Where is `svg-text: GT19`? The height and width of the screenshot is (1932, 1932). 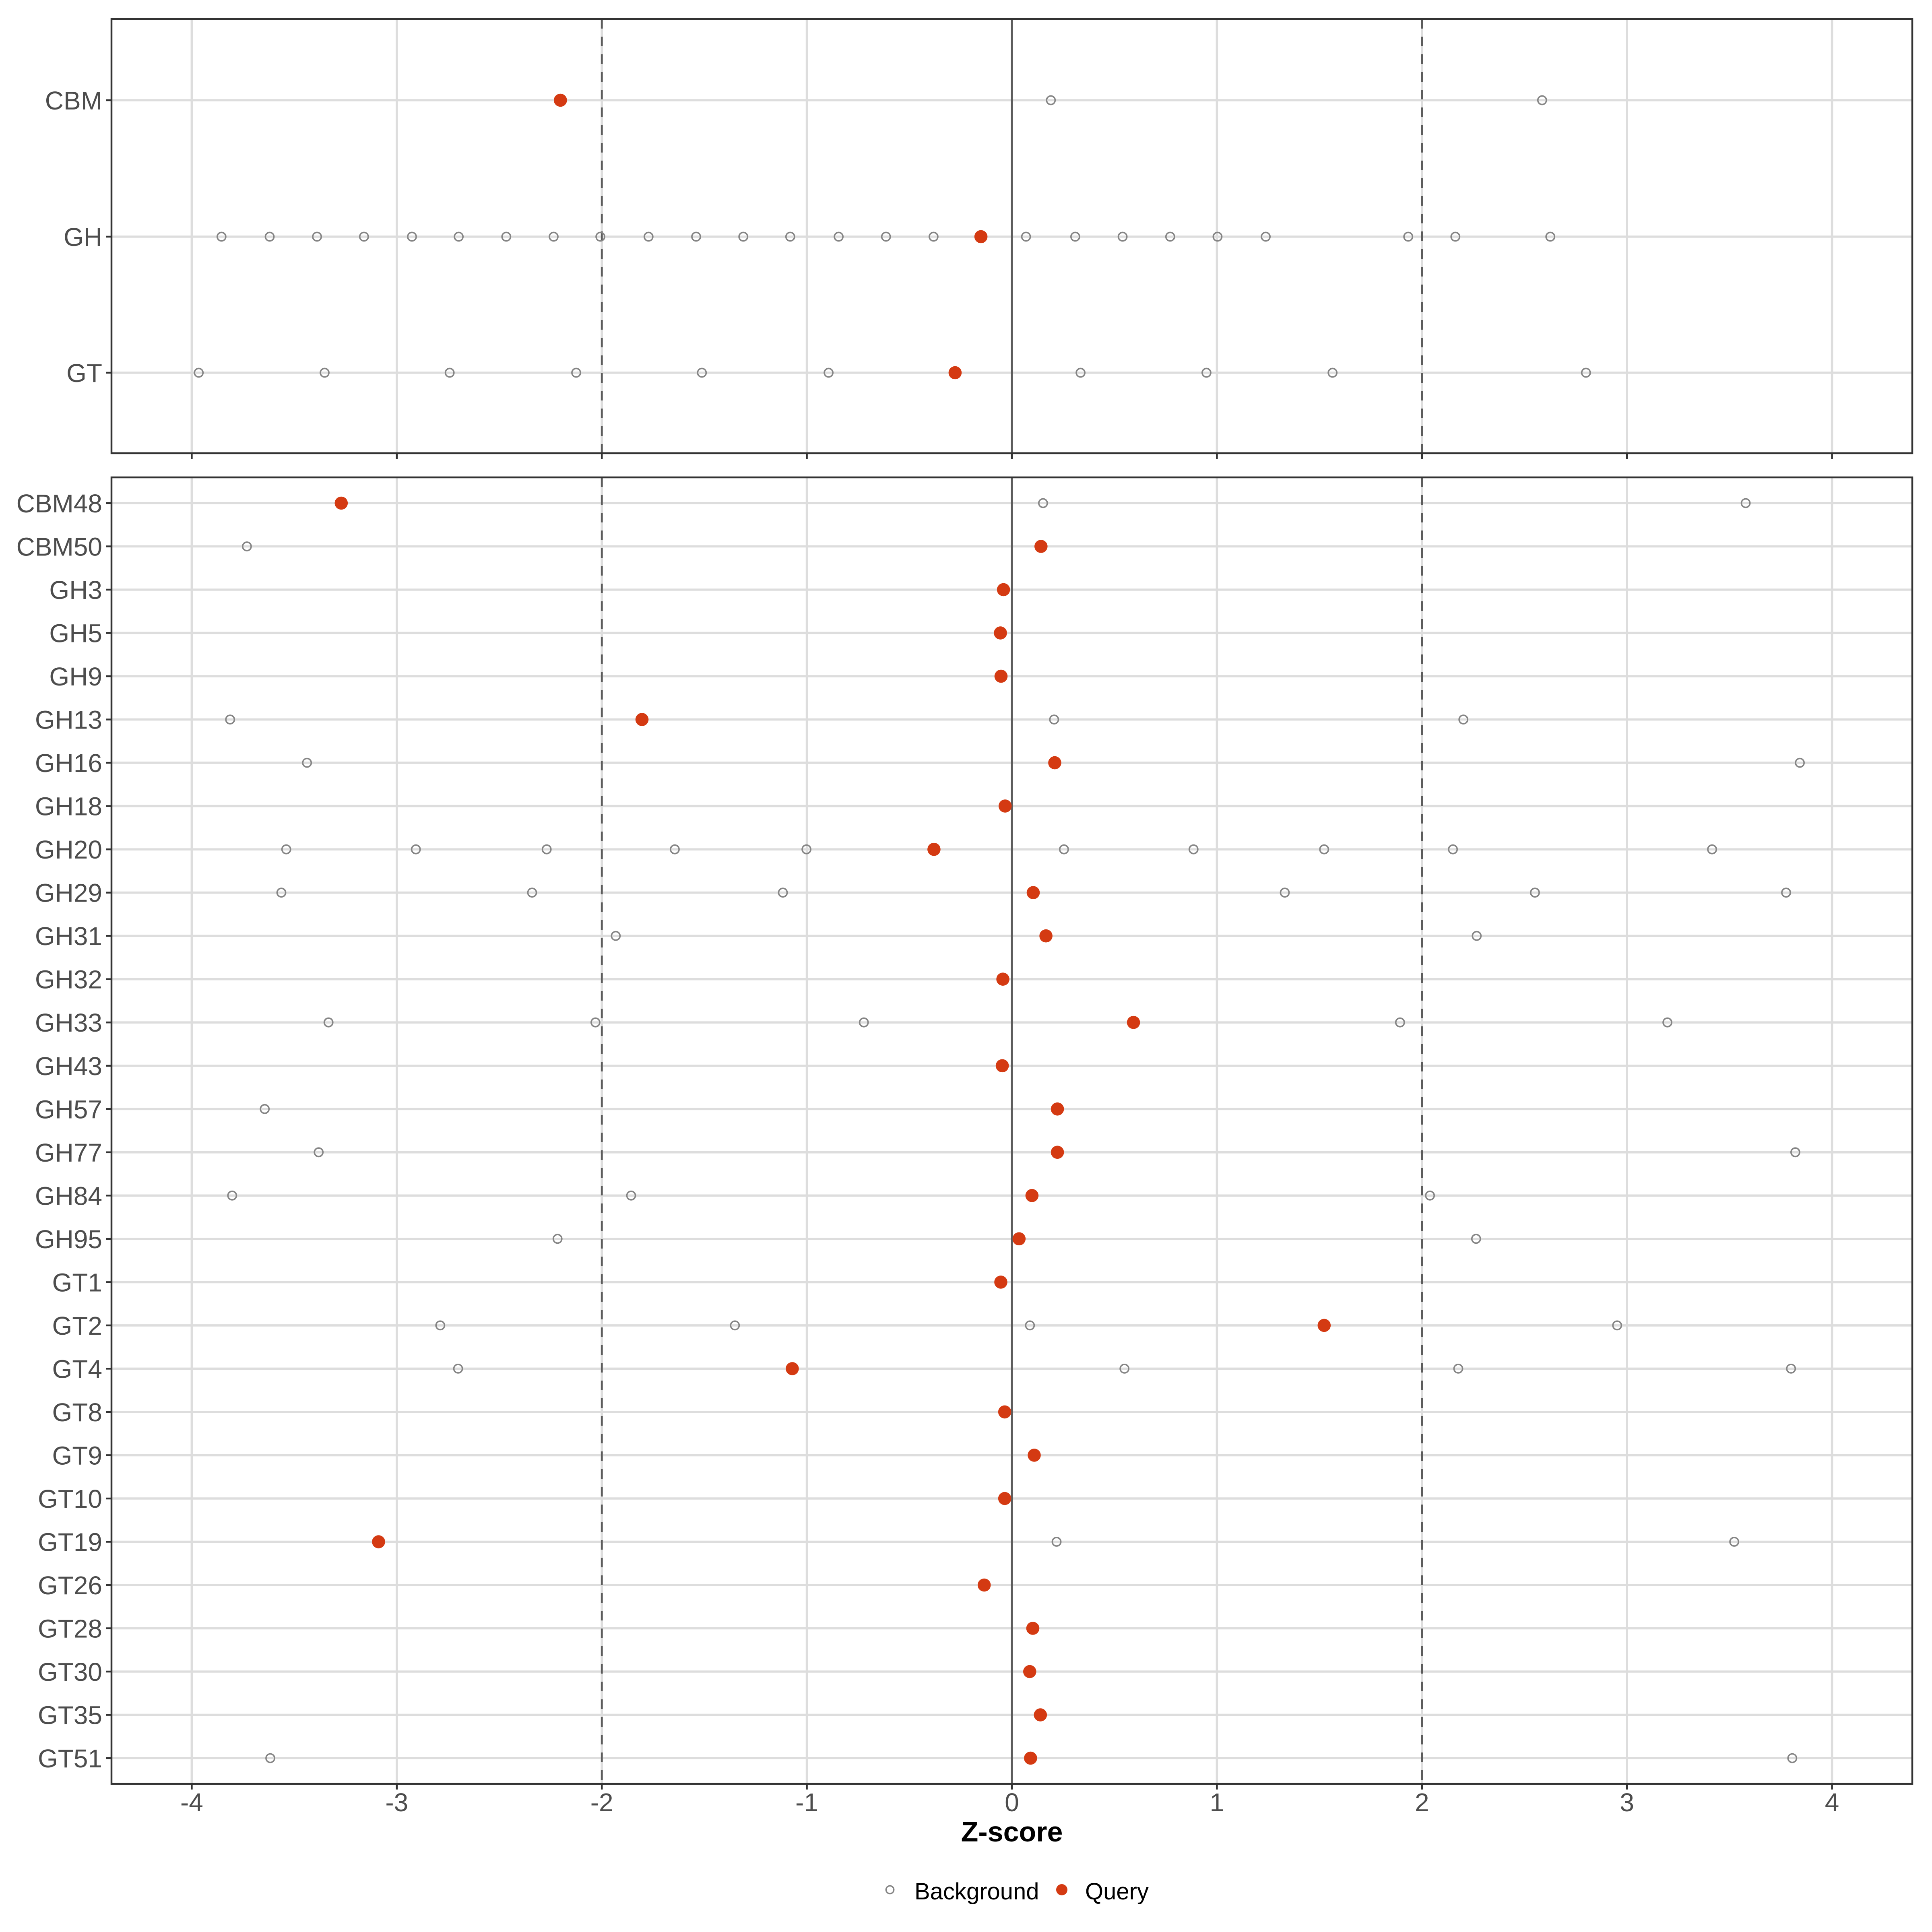 svg-text: GT19 is located at coordinates (70, 1542).